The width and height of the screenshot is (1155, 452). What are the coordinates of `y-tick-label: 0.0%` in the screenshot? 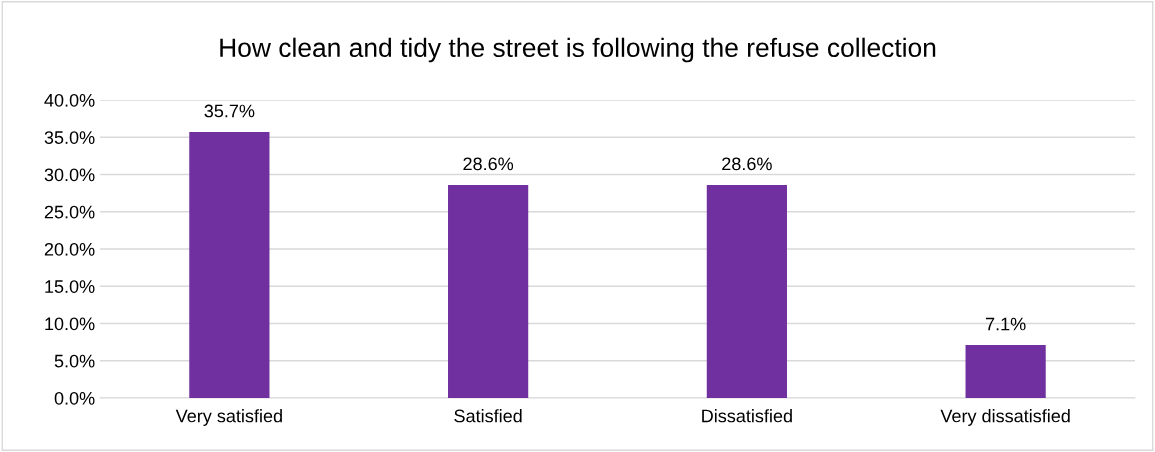 It's located at (74, 398).